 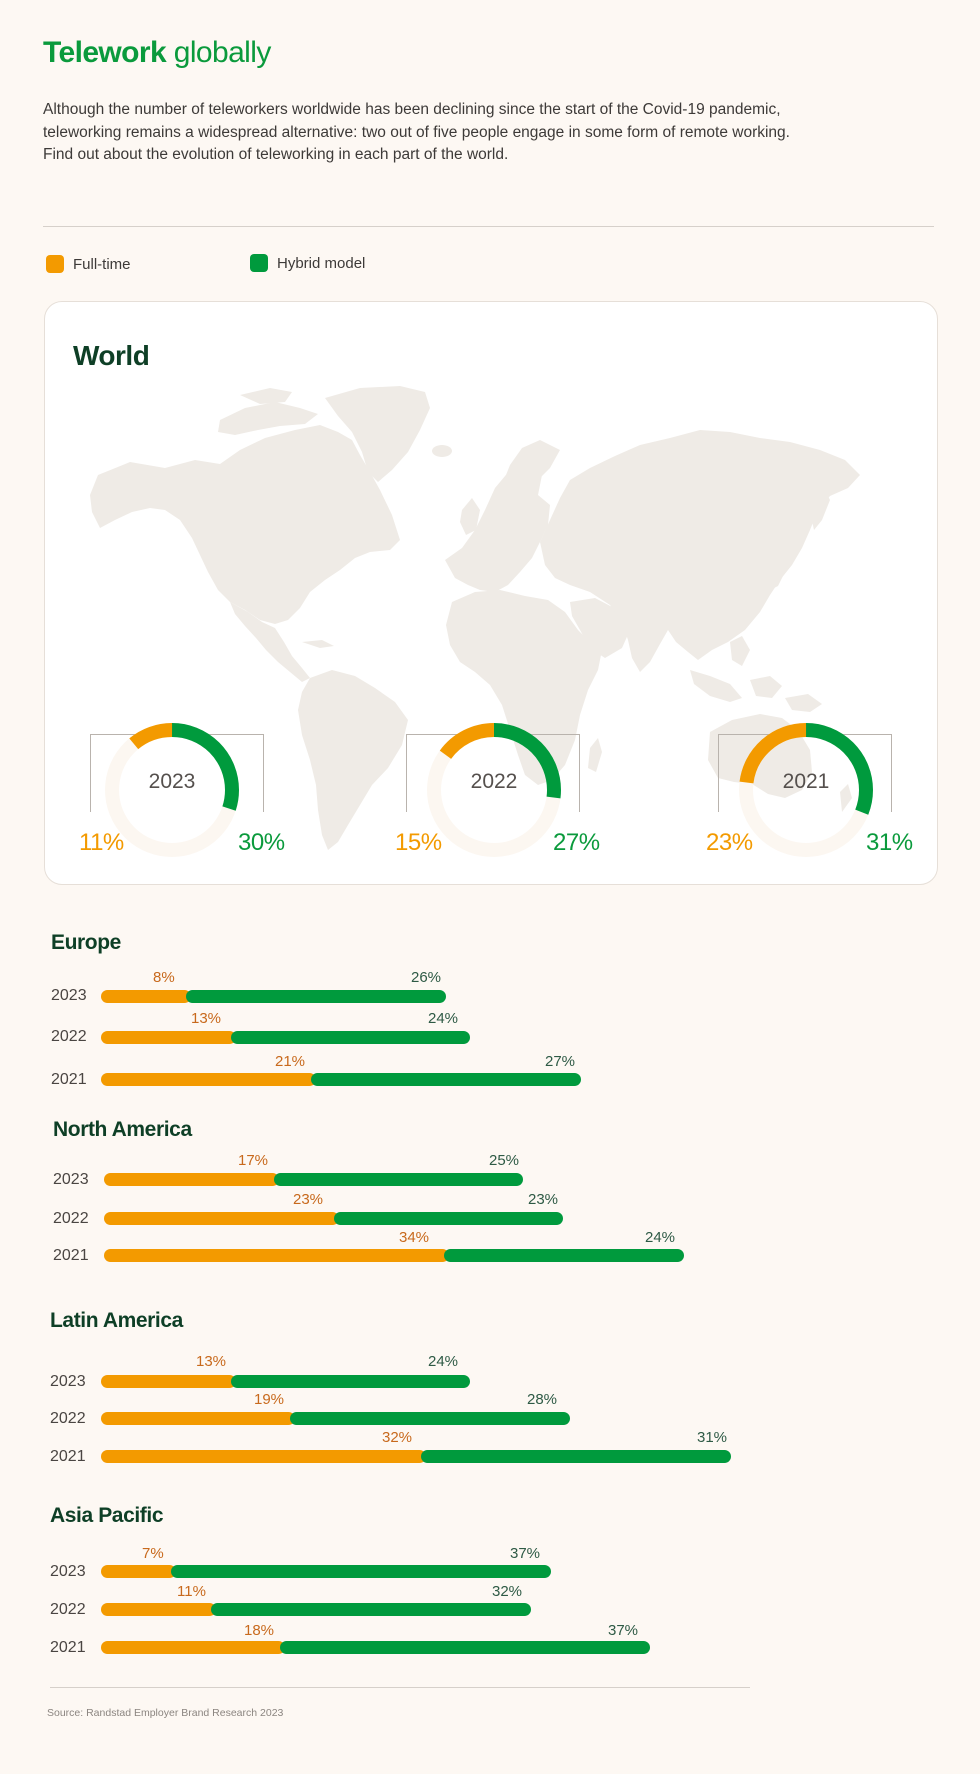 I want to click on world-2022-hybrid: 27%, so click(x=576, y=842).